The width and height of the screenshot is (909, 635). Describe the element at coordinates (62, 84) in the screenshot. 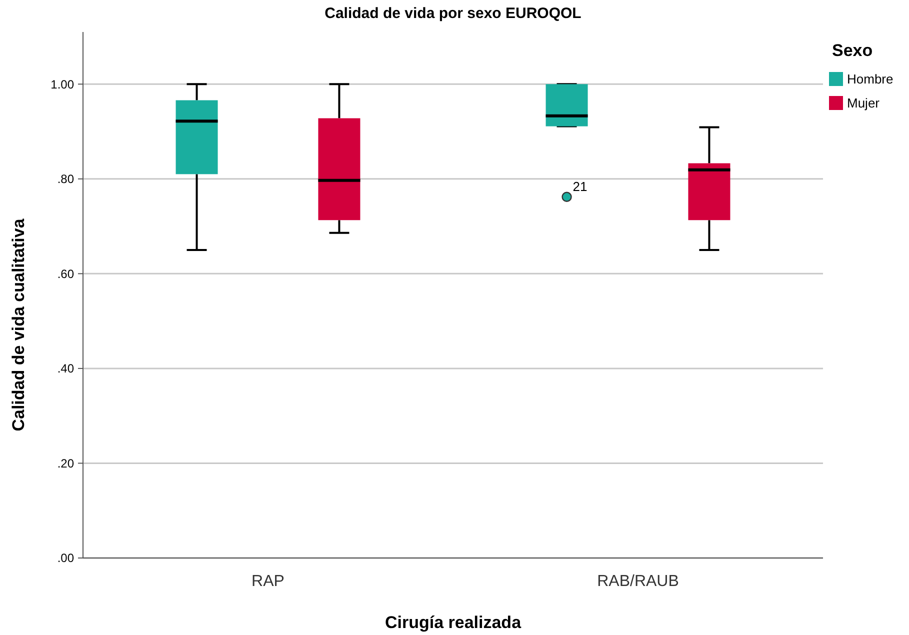

I see `y-tick-label: 1.00` at that location.